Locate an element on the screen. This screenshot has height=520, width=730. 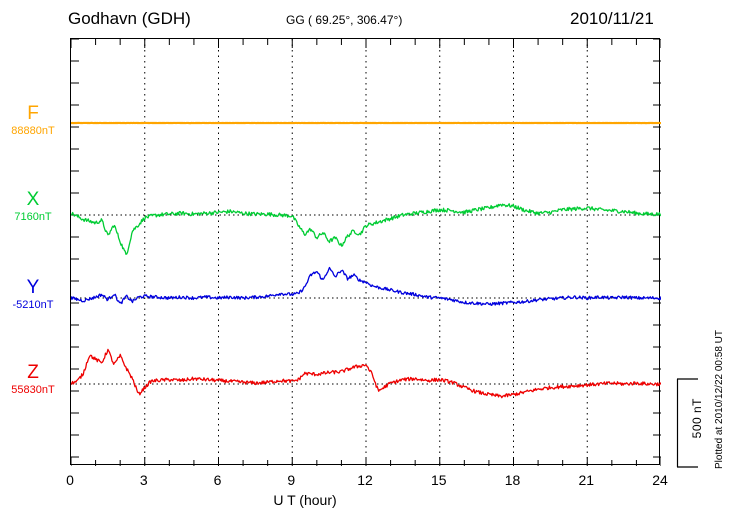
plot-timestamp-credit: Plotted at 2010/12/22 00:58 UT is located at coordinates (719, 399).